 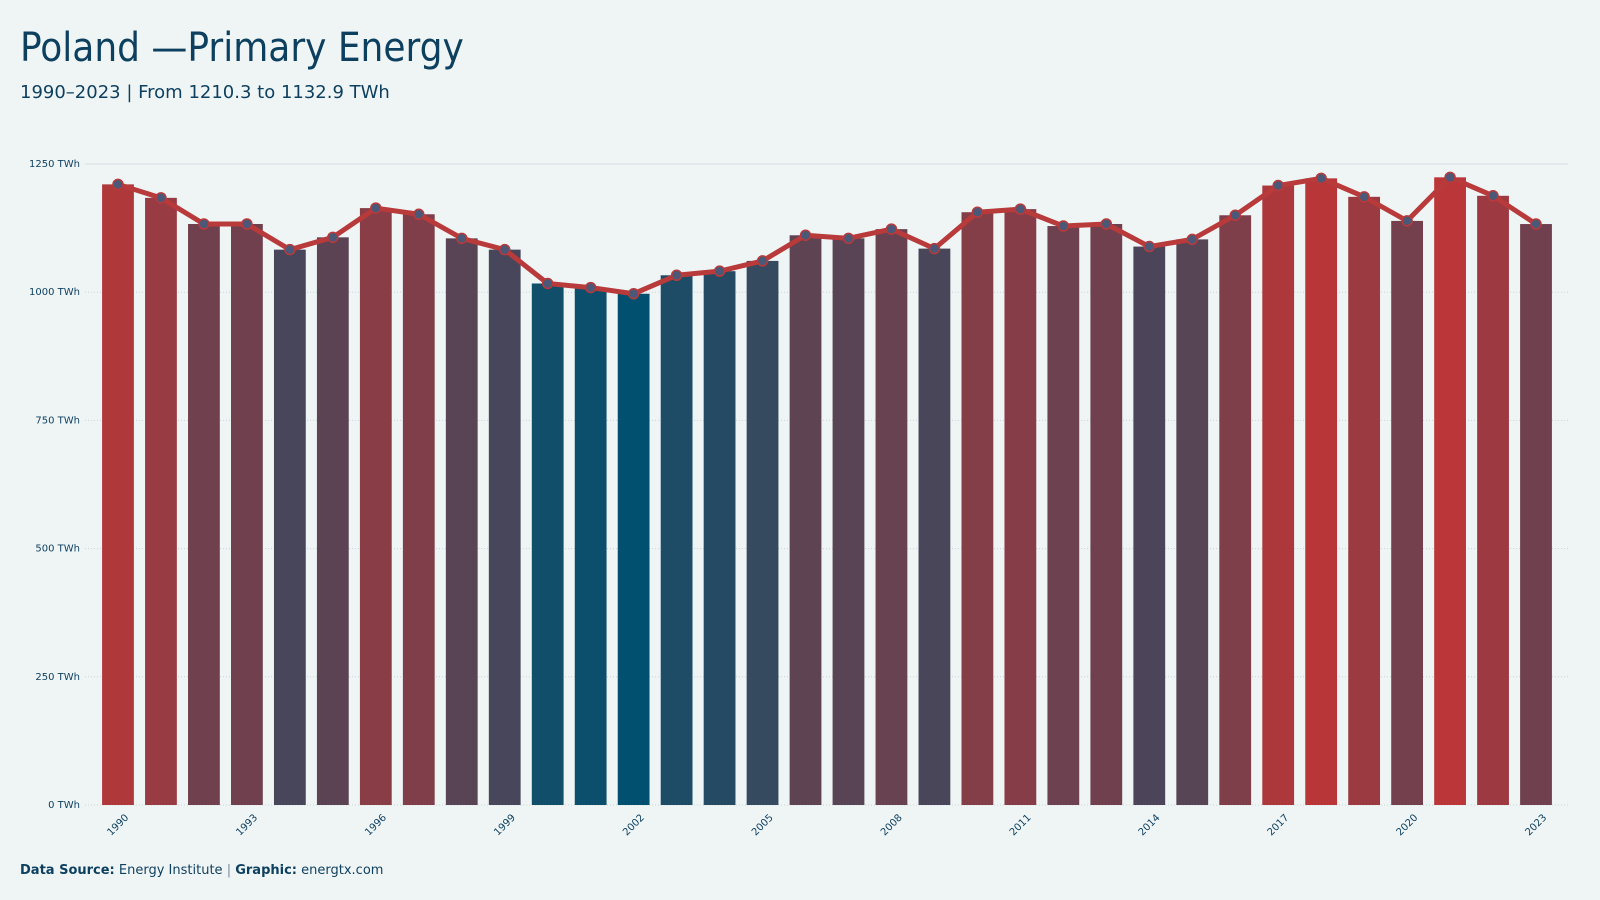 I want to click on y-tick-label: 1250 TWh, so click(x=54, y=164).